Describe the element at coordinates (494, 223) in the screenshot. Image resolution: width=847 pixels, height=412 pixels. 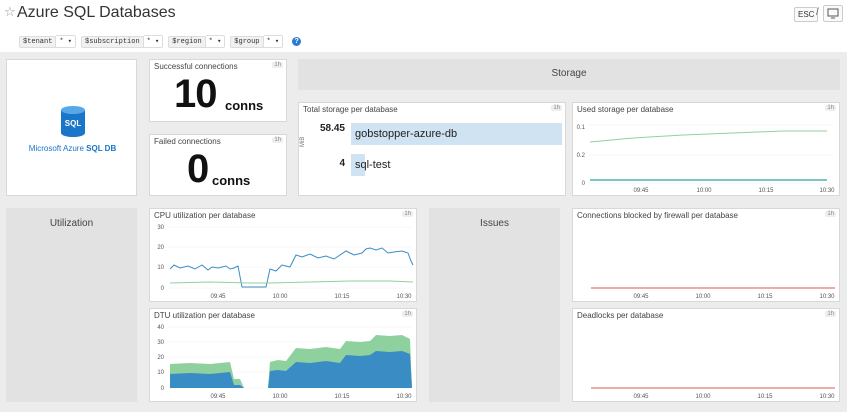
I see `group-title: Issues` at that location.